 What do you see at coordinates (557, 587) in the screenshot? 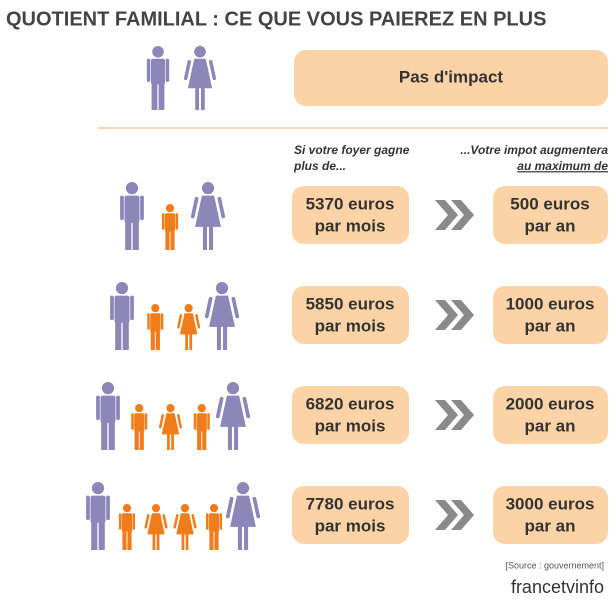
I see `logo: francetvinfo` at bounding box center [557, 587].